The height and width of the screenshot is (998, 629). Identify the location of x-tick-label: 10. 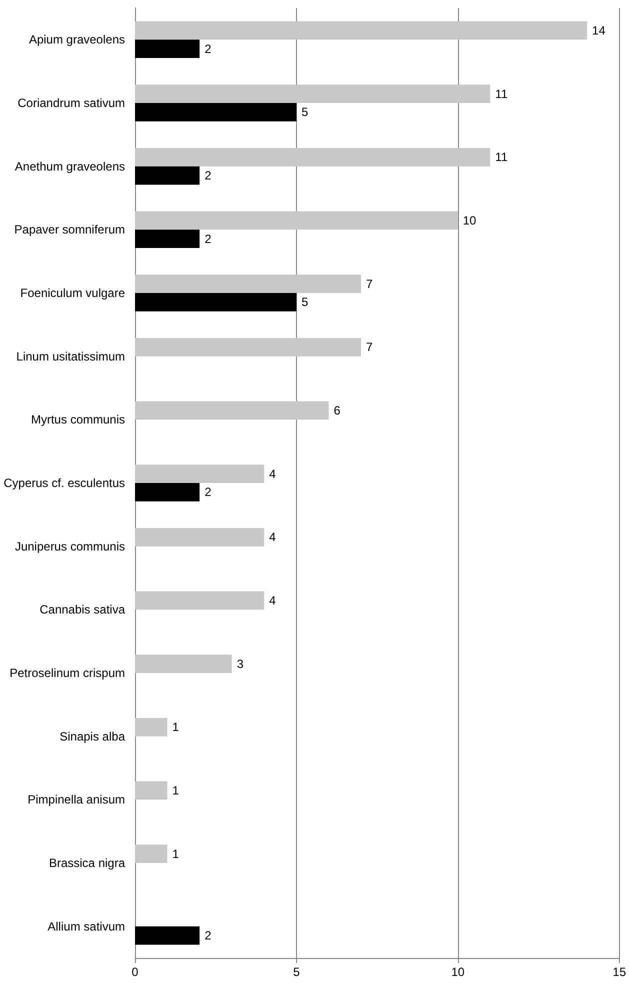
(458, 972).